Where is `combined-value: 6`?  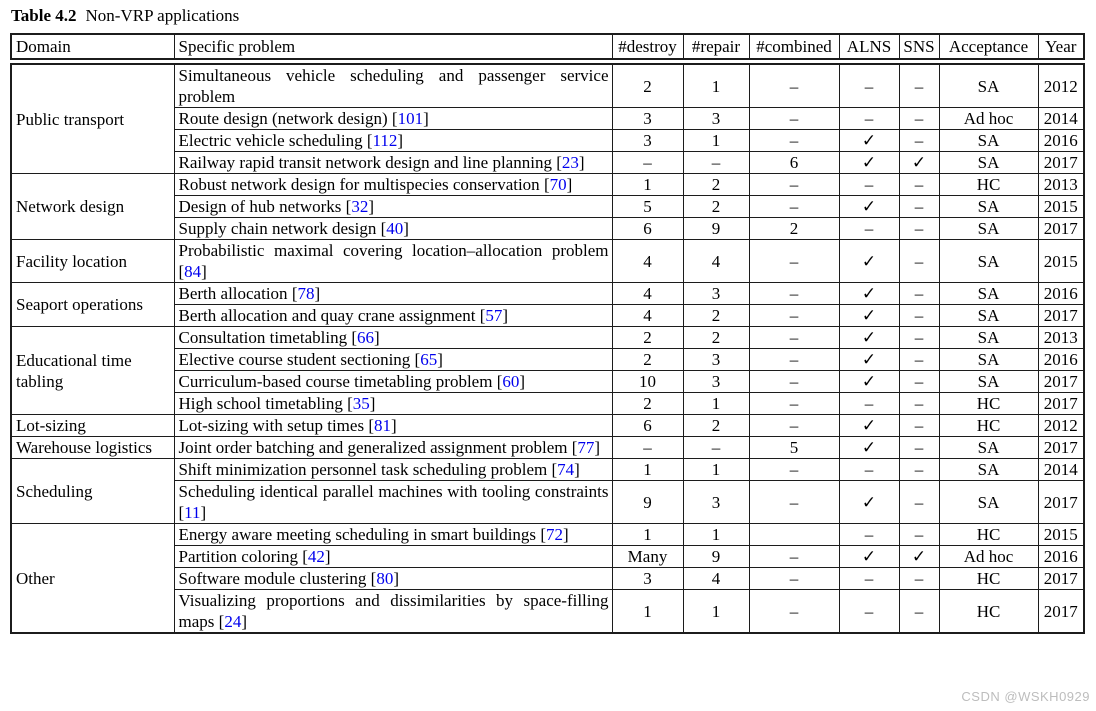
combined-value: 6 is located at coordinates (794, 162).